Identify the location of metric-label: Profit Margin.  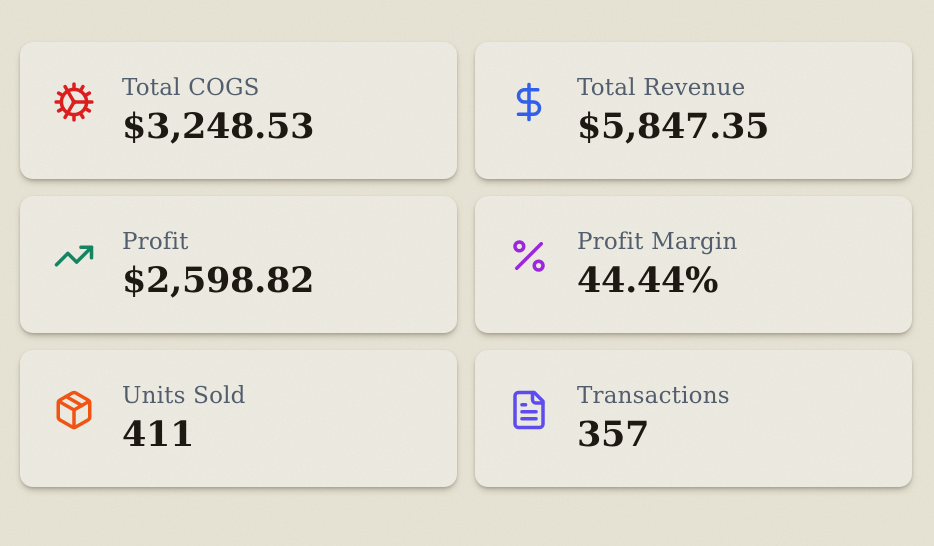
(657, 242).